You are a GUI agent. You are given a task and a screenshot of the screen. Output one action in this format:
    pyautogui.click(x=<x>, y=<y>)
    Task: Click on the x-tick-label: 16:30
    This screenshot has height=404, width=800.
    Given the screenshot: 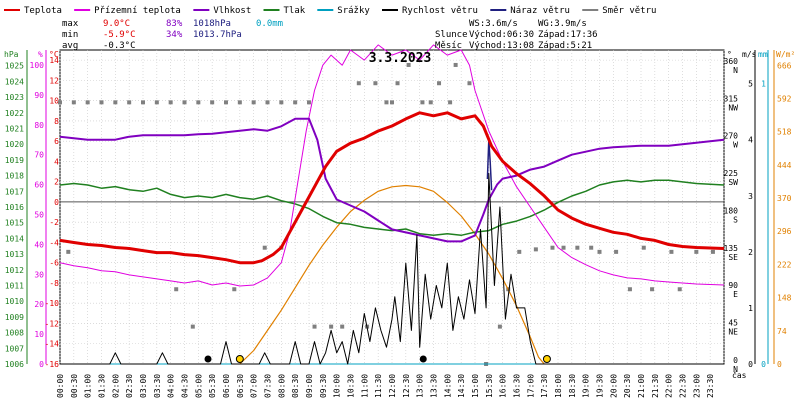 What is the action you would take?
    pyautogui.click(x=517, y=386)
    